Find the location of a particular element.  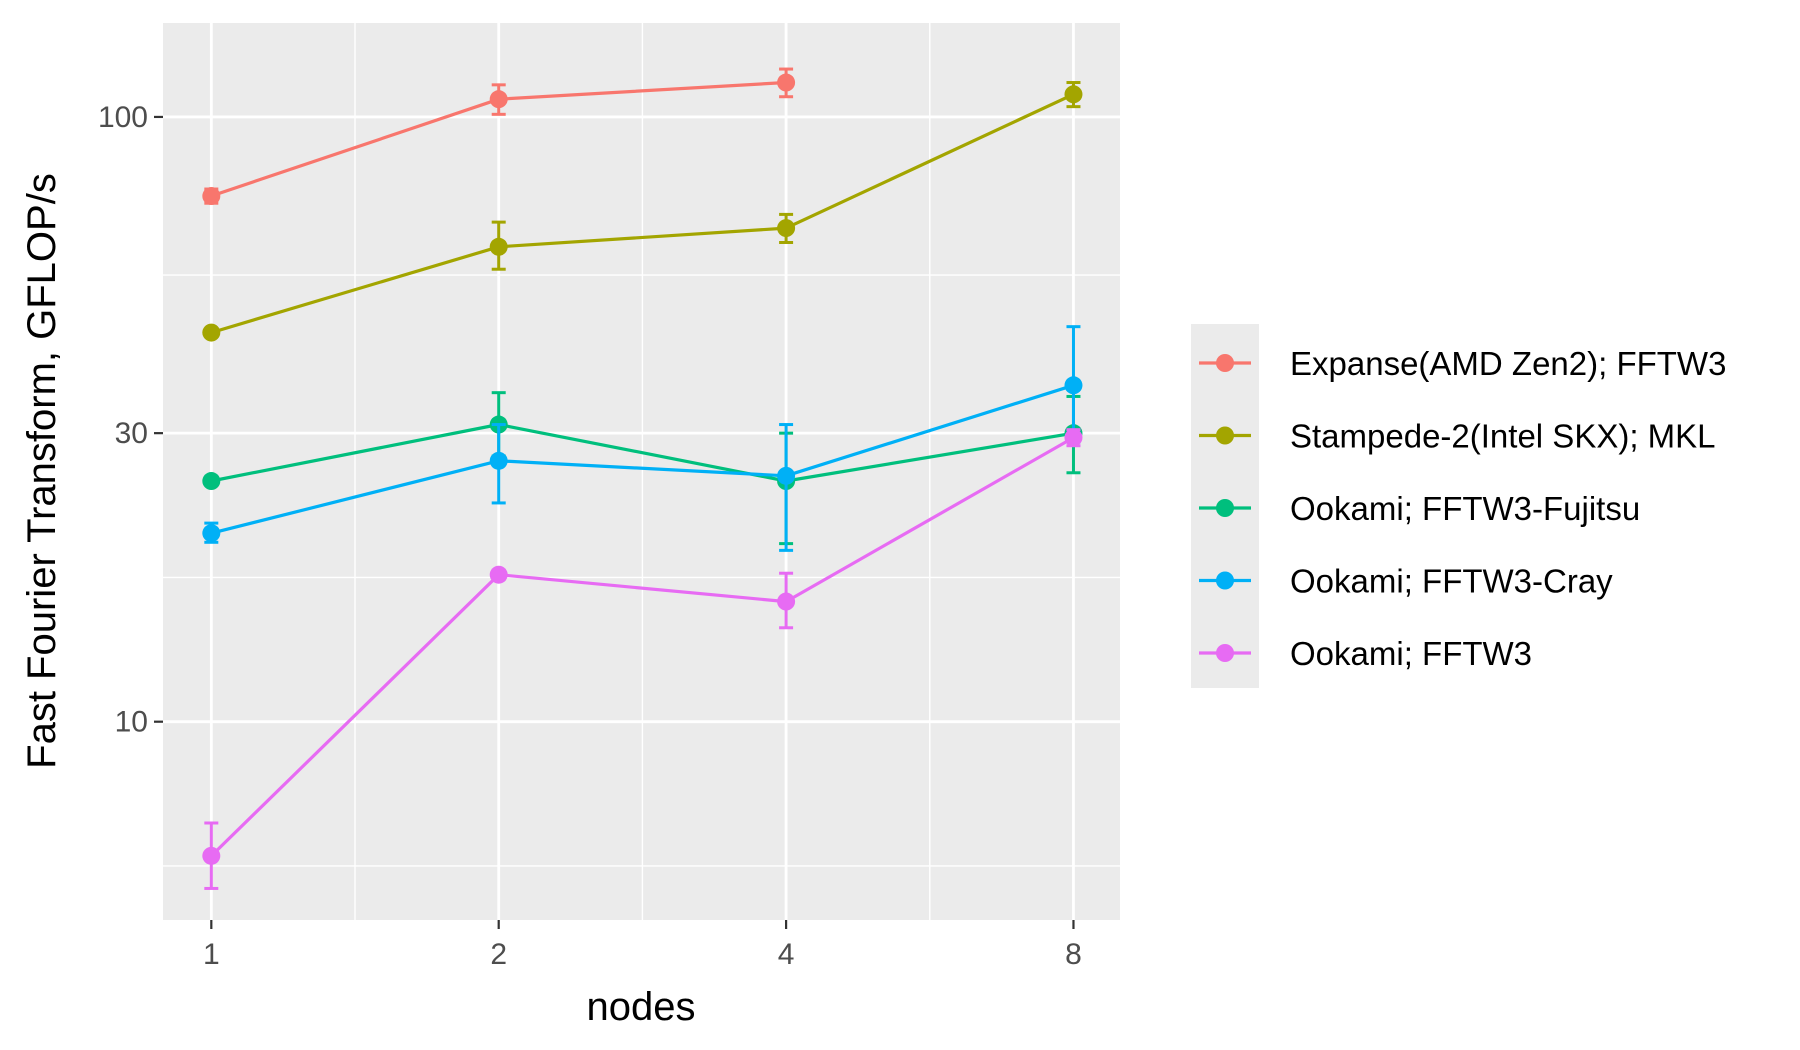

y-tick-label: 30 is located at coordinates (131, 433).